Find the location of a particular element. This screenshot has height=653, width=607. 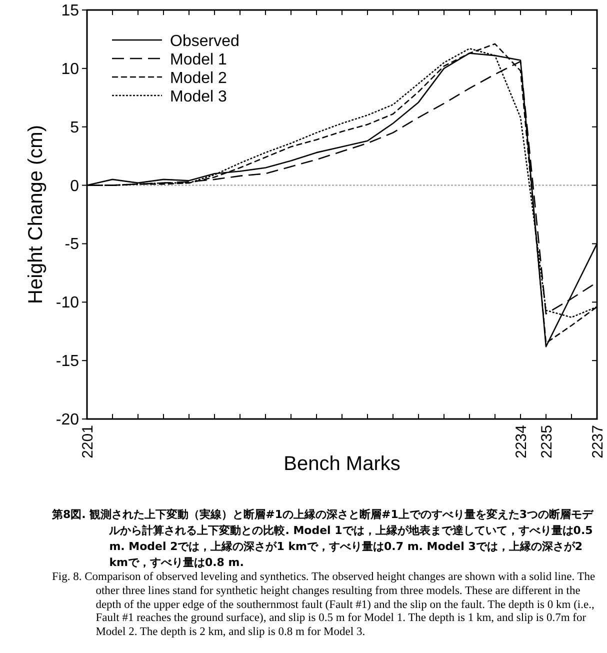

y-tick-label: -20 is located at coordinates (68, 420).